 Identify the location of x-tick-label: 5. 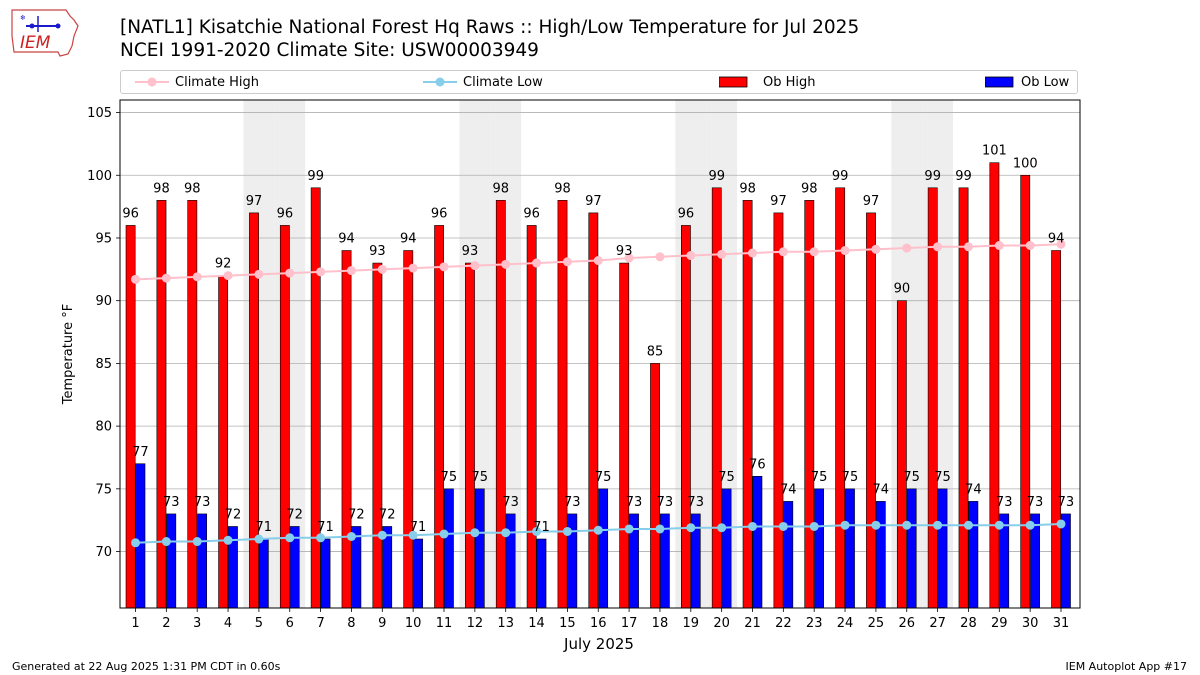
(259, 623).